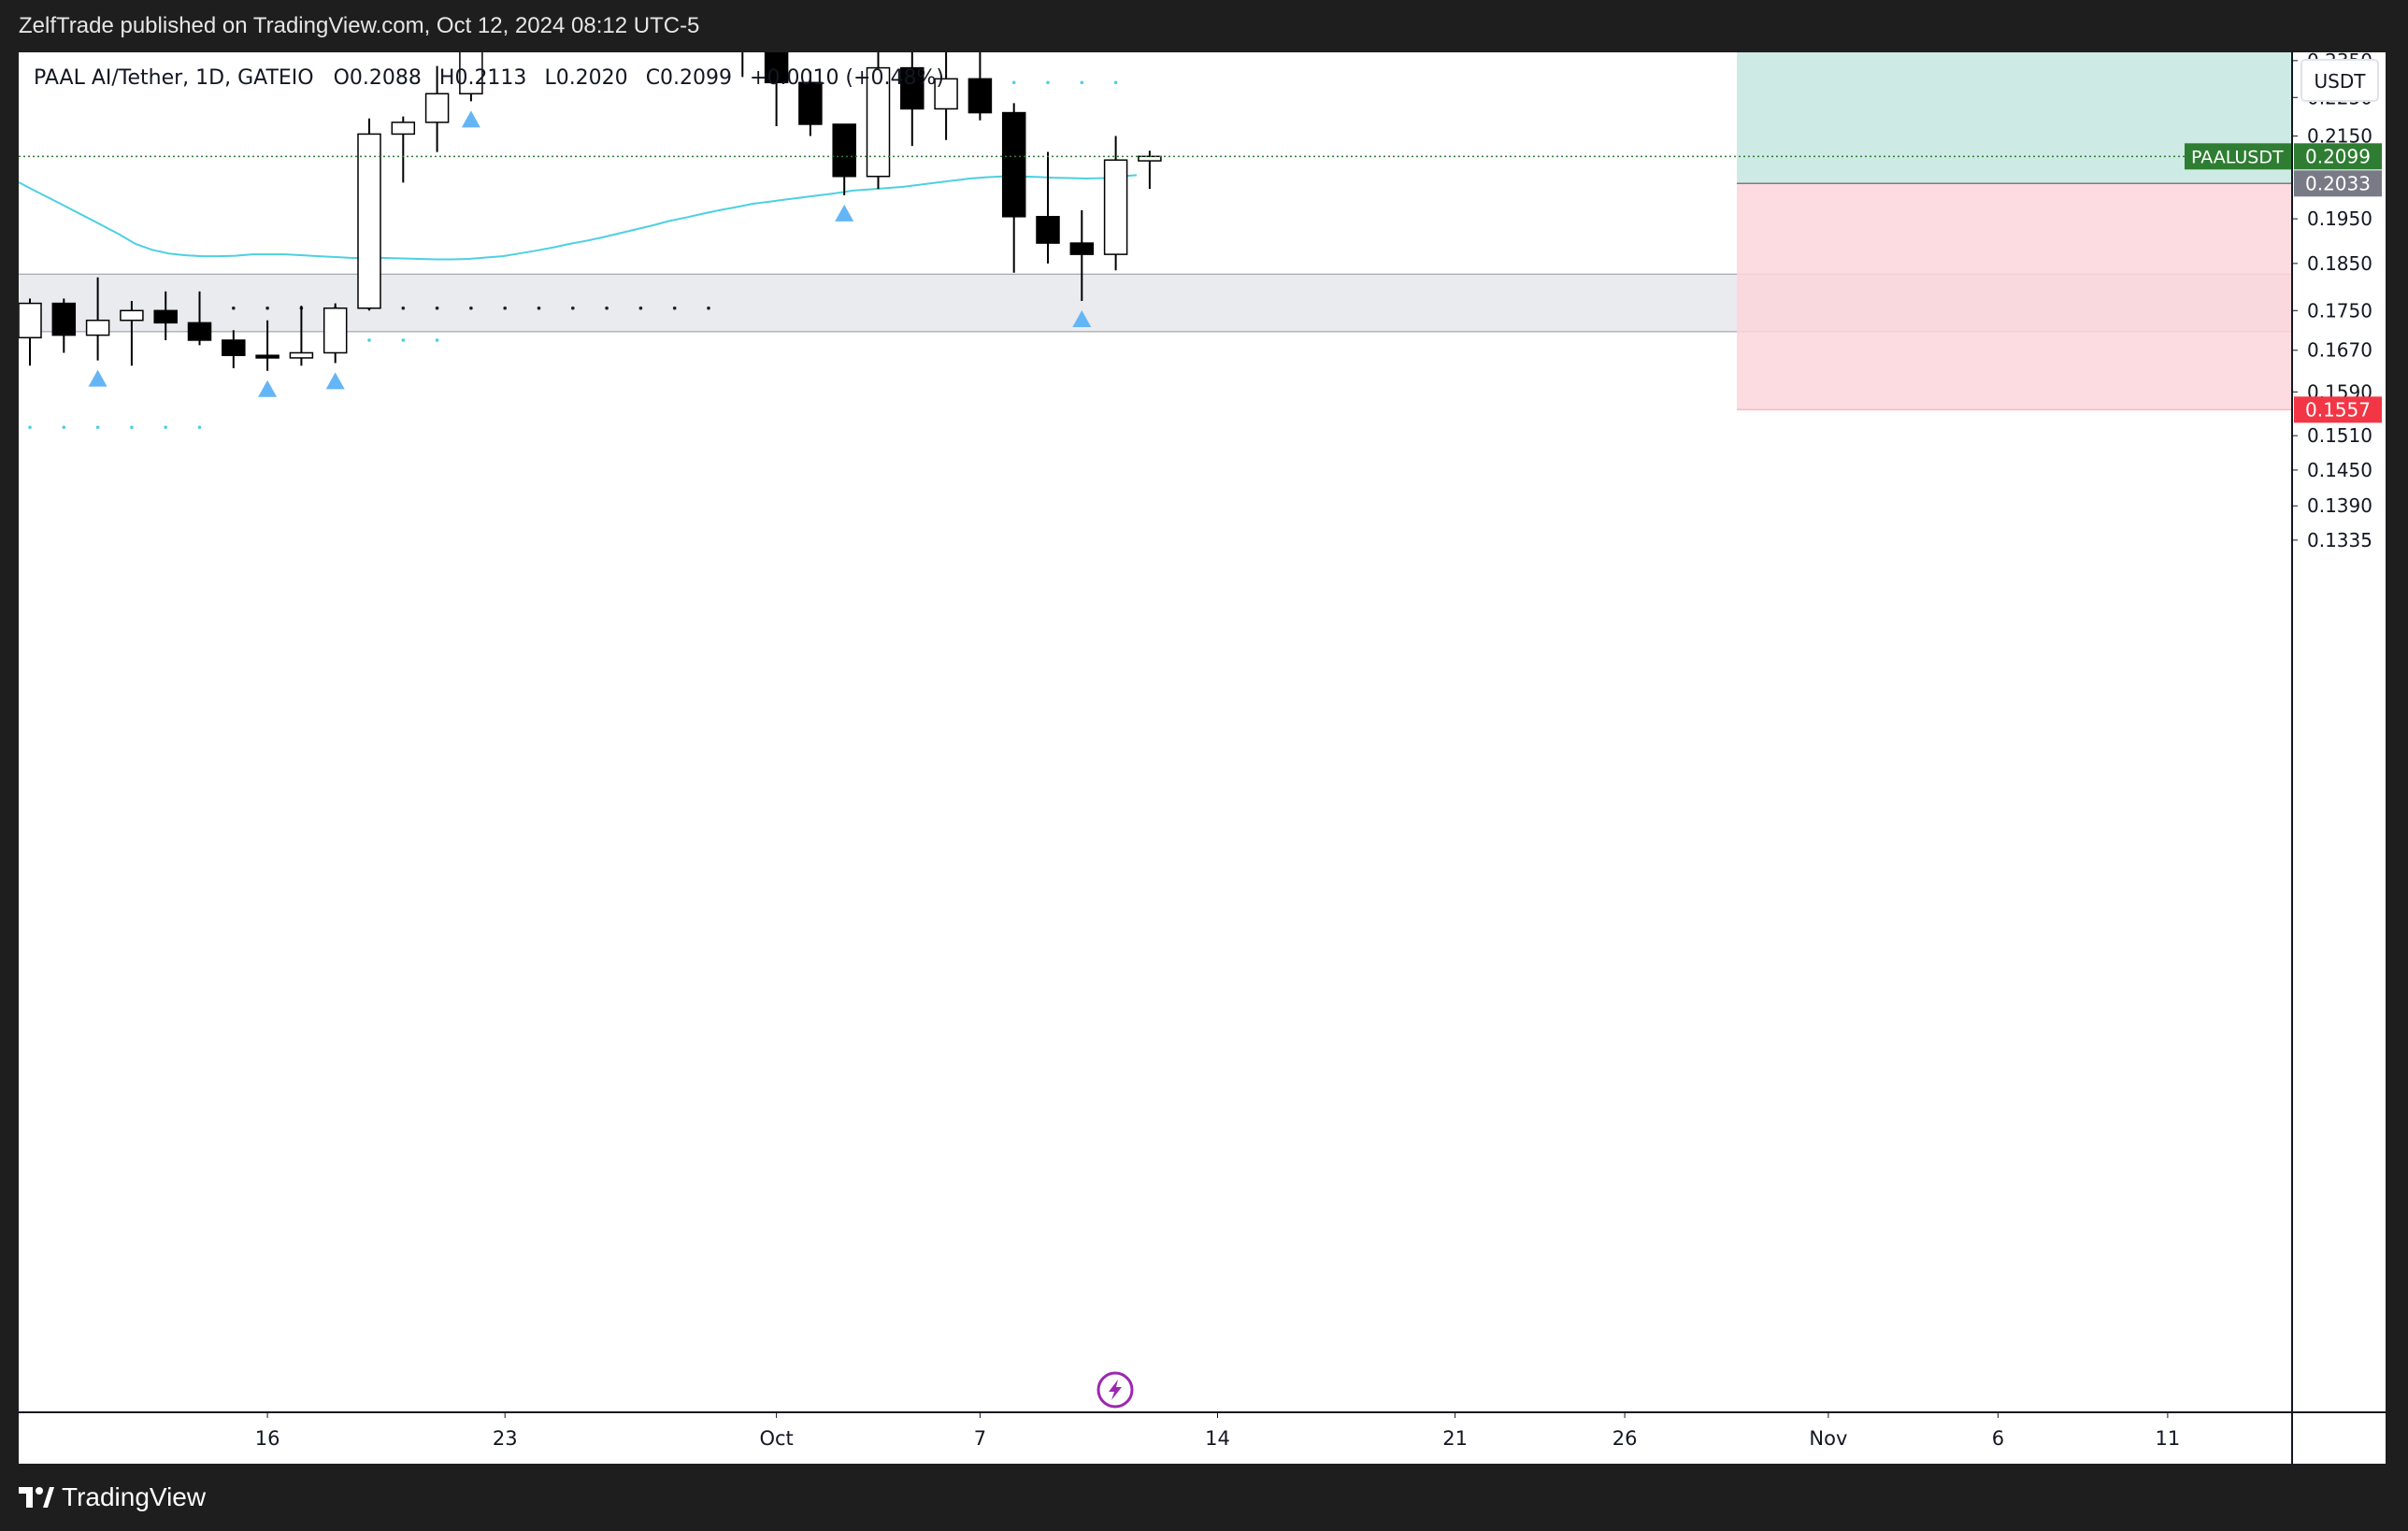 The width and height of the screenshot is (2408, 1531). I want to click on moving-average-line, so click(578, 217).